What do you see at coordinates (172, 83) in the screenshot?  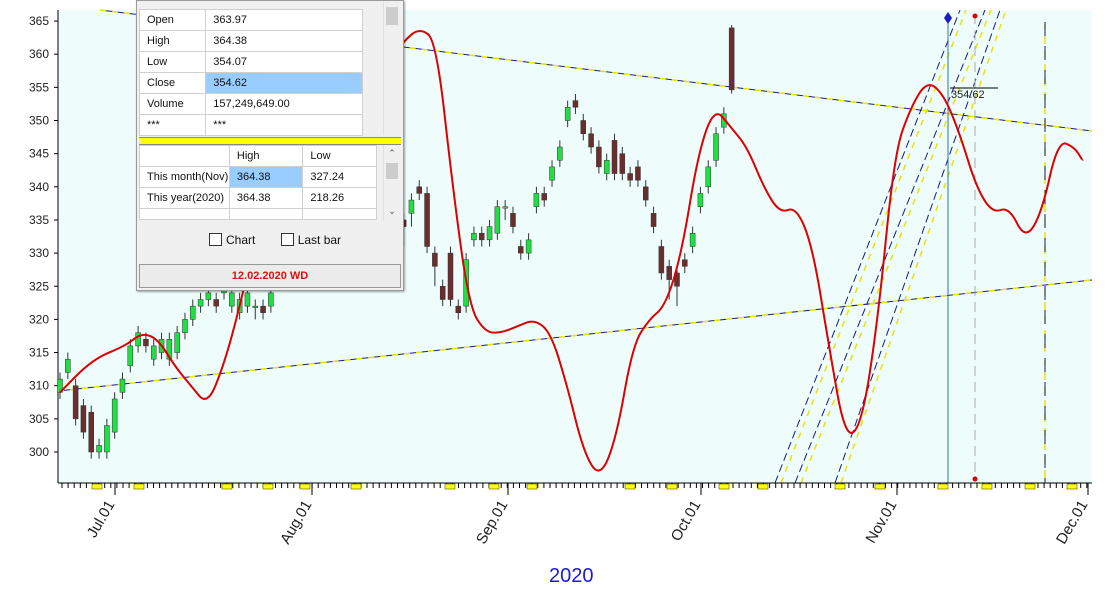 I see `row-label: Close` at bounding box center [172, 83].